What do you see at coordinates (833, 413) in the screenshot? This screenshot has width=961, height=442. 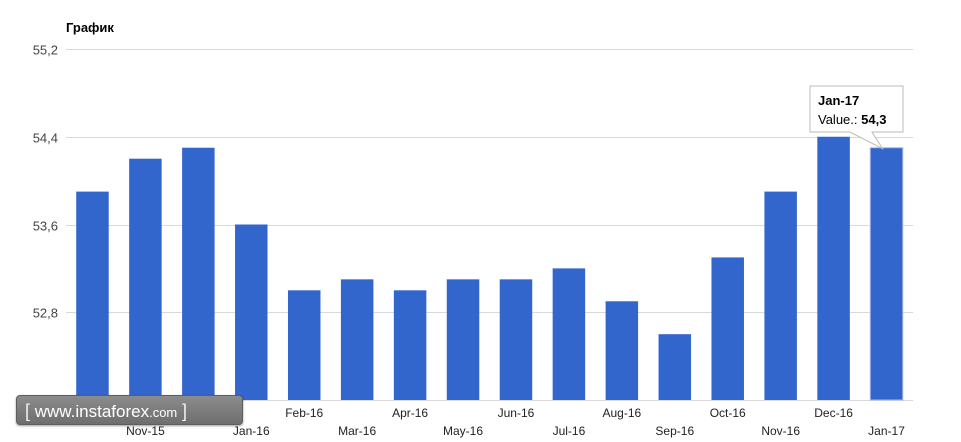 I see `x-tick-label: Dec-16` at bounding box center [833, 413].